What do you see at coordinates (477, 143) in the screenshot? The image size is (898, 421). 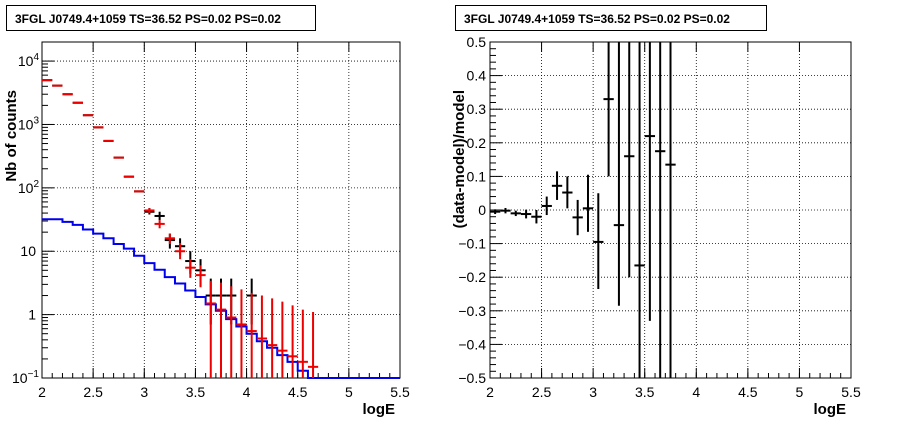 I see `y-tick-label: 0.2` at bounding box center [477, 143].